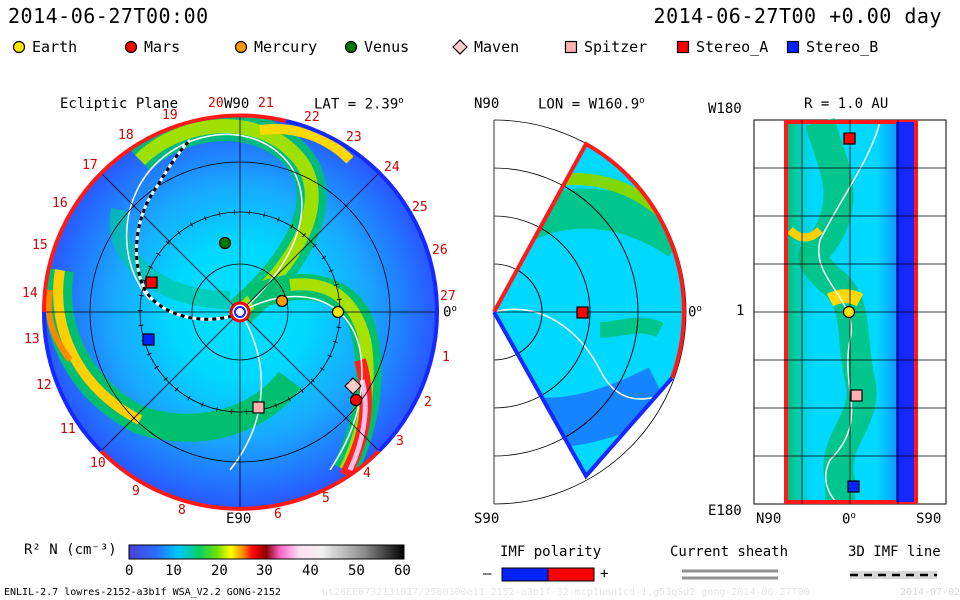 Image resolution: width=960 pixels, height=600 pixels. I want to click on legend-label: Spitzer, so click(616, 47).